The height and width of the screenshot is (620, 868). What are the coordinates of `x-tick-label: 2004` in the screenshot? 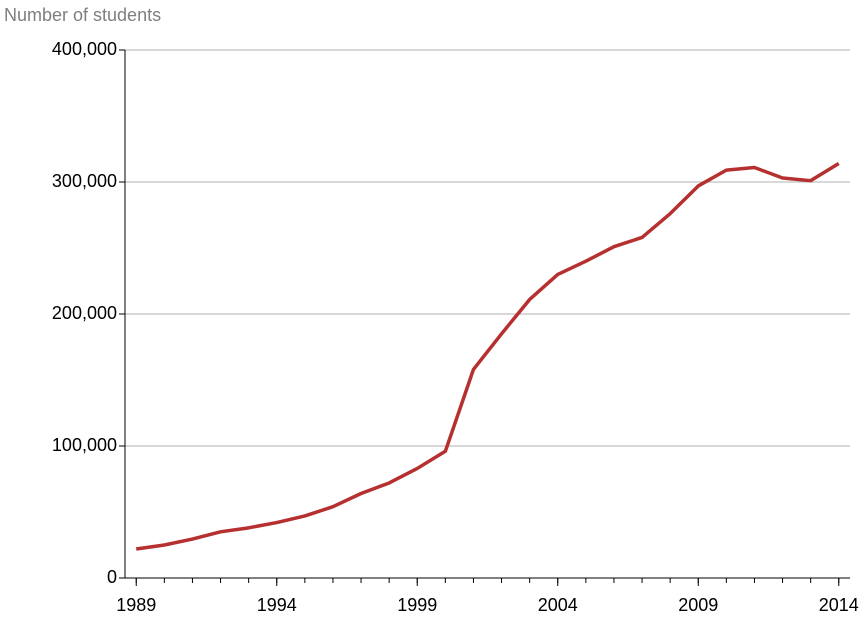 It's located at (558, 605).